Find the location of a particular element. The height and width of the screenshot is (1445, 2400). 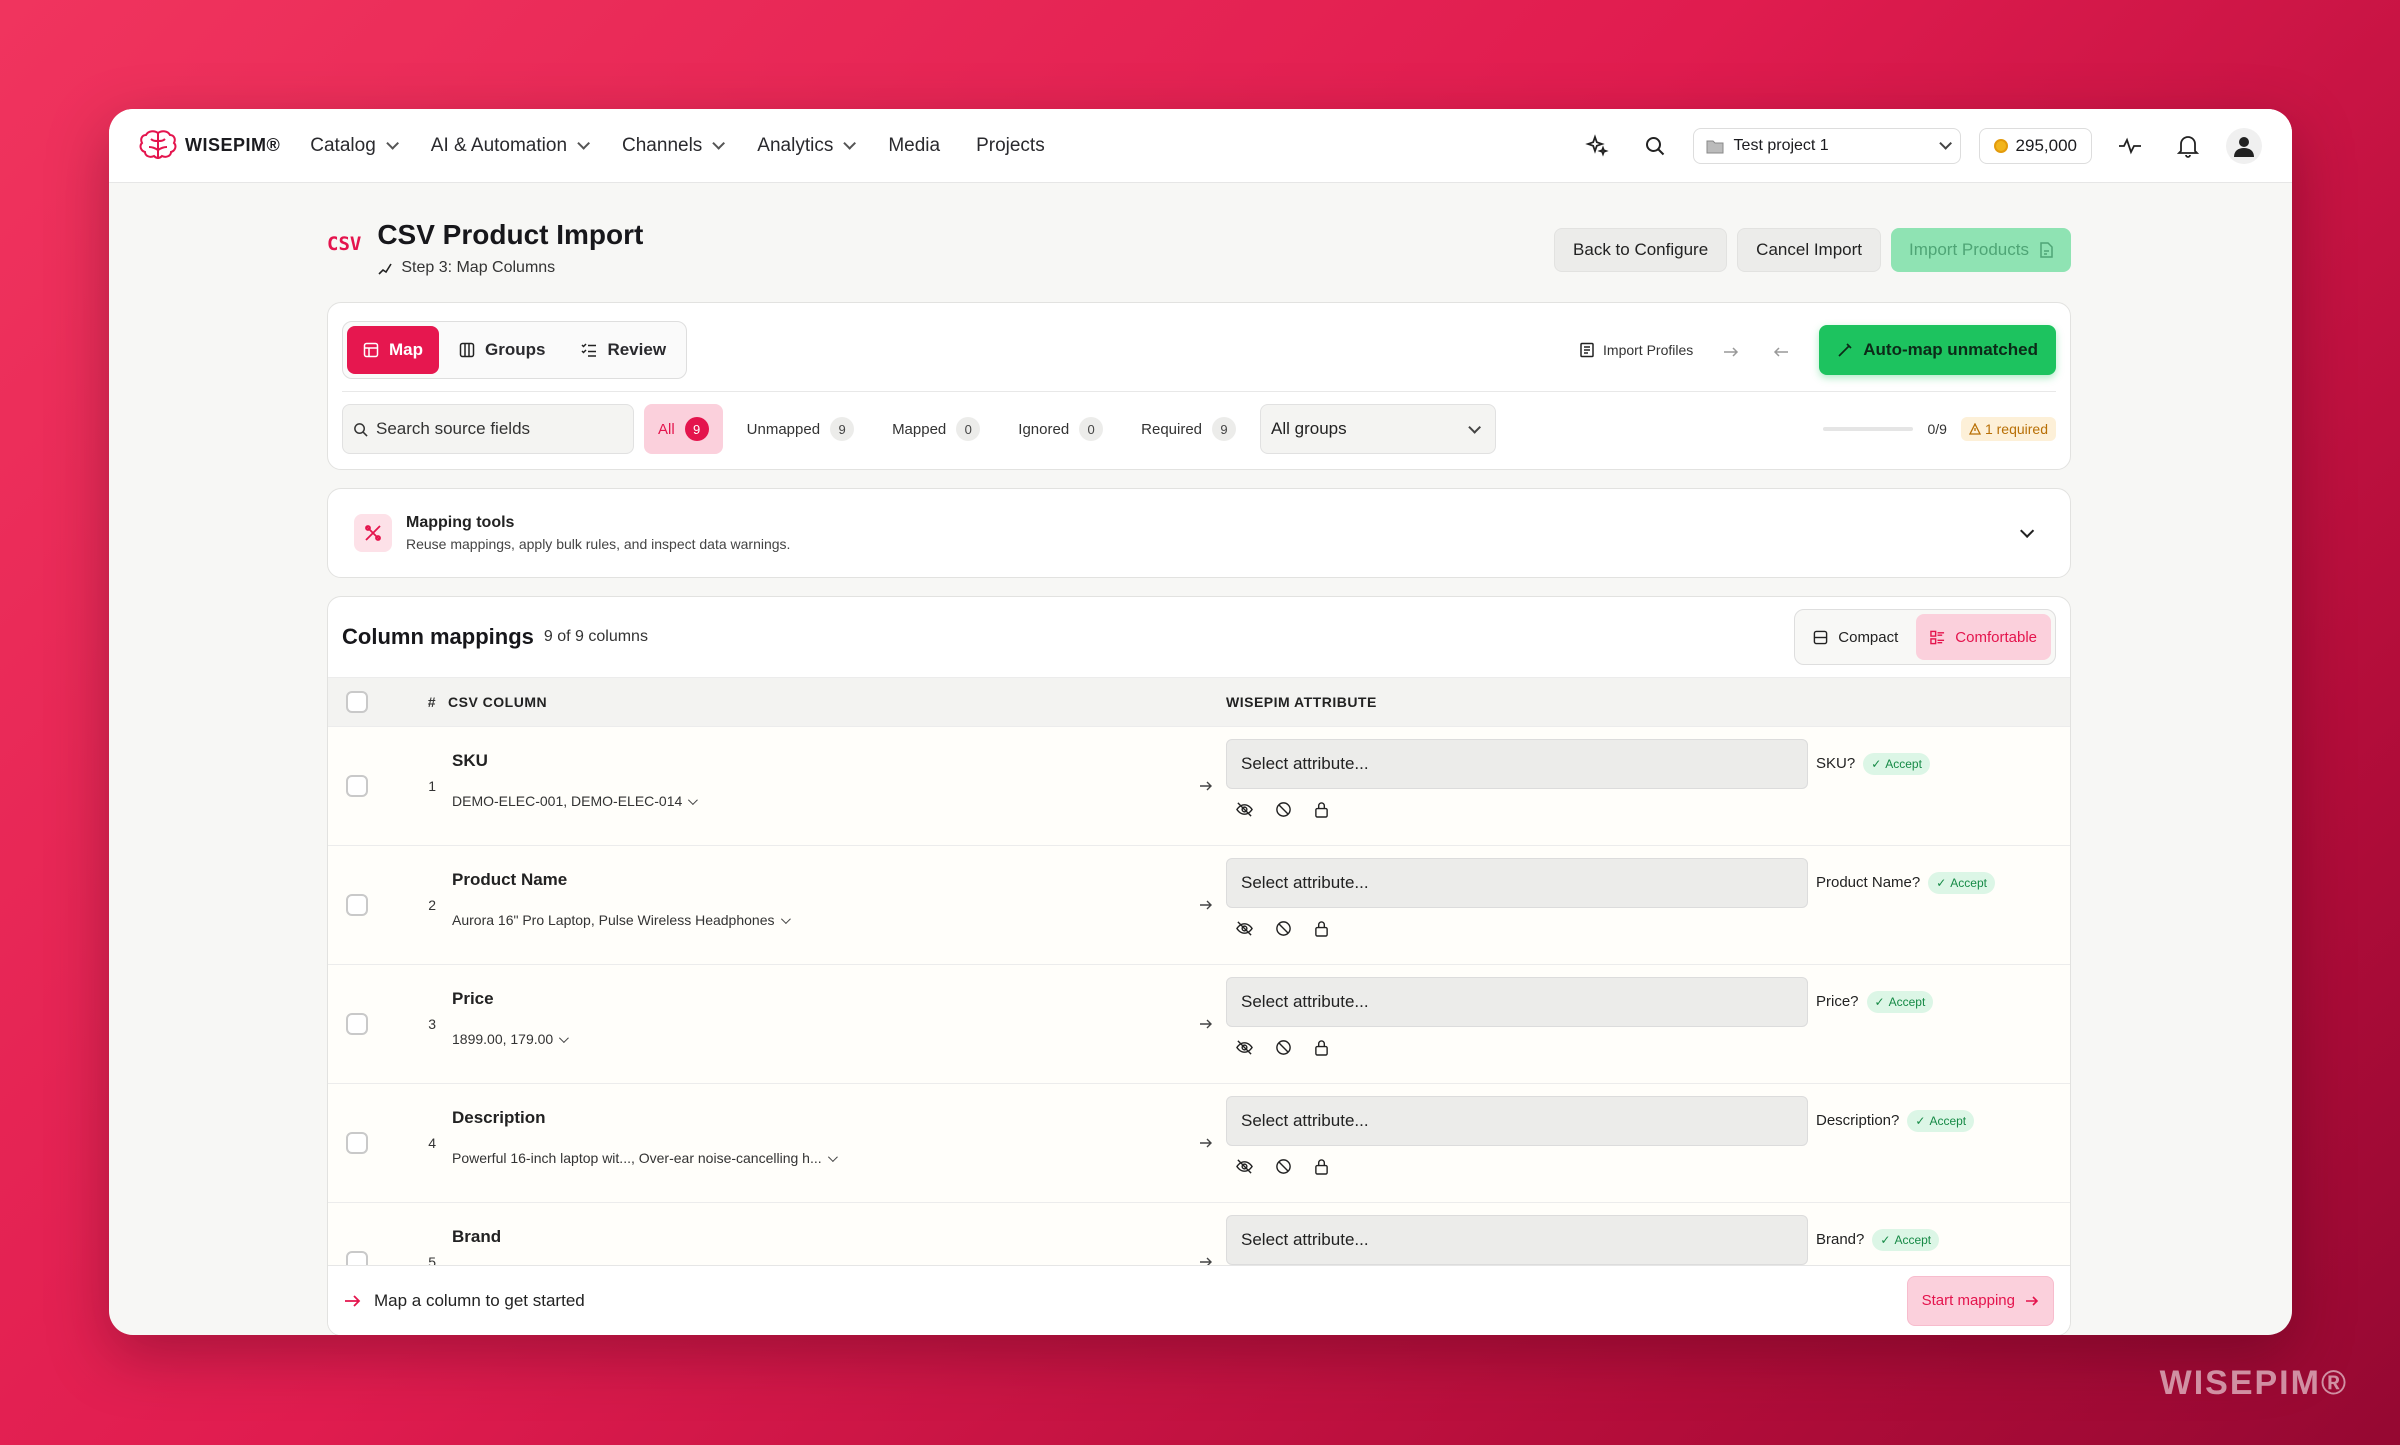

nav-media: Media is located at coordinates (914, 146).